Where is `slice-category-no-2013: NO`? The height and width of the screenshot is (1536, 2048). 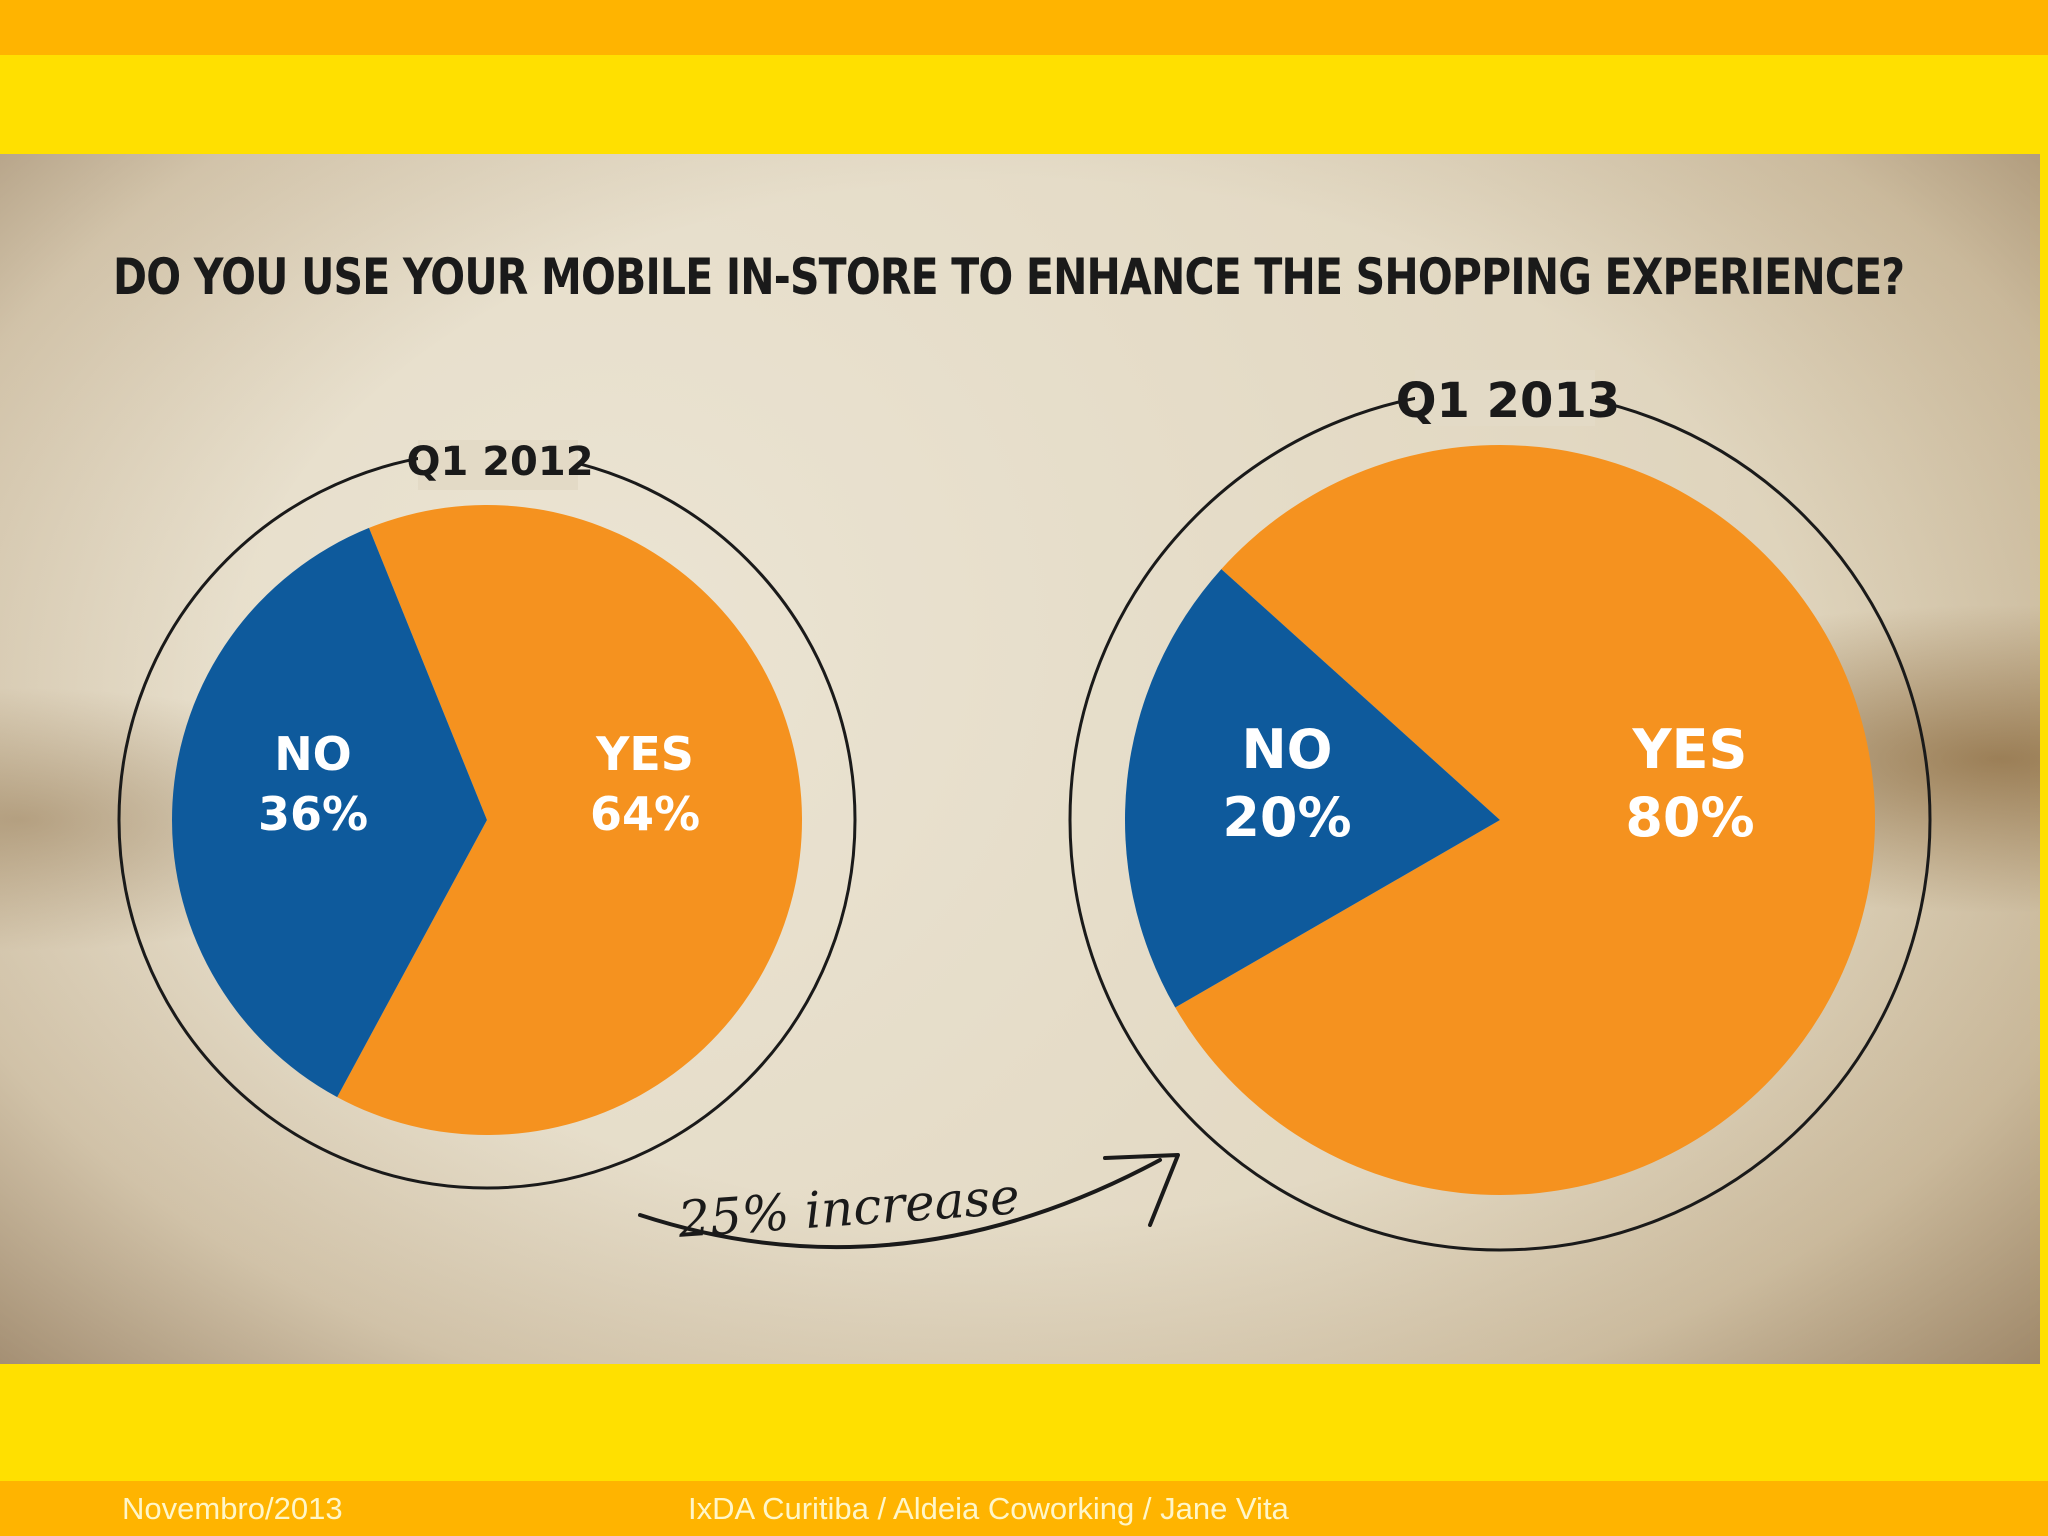
slice-category-no-2013: NO is located at coordinates (1286, 749).